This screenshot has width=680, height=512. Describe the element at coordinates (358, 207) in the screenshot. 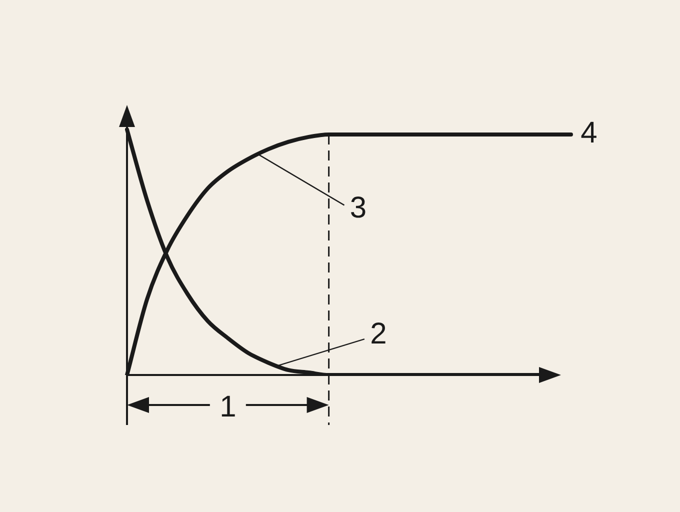

I see `annotation: 3` at that location.